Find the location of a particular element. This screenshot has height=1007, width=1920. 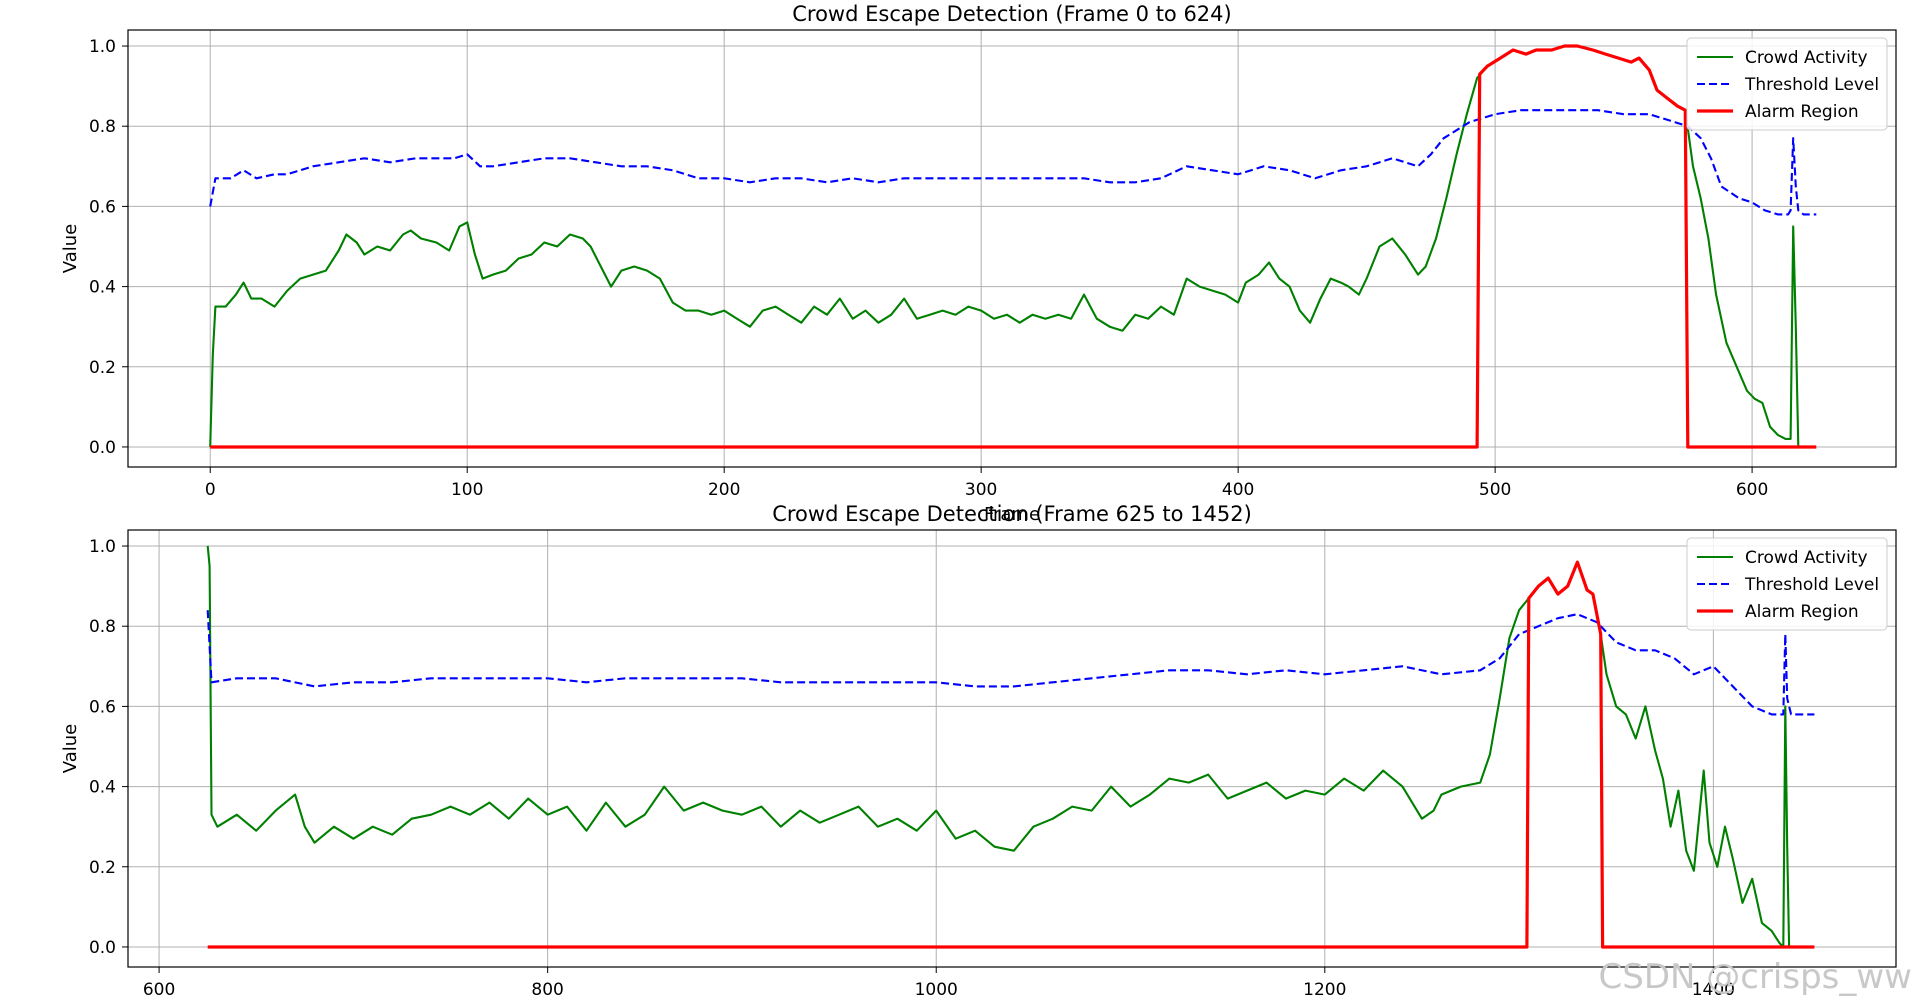

x-tick-label: 200 is located at coordinates (724, 490).